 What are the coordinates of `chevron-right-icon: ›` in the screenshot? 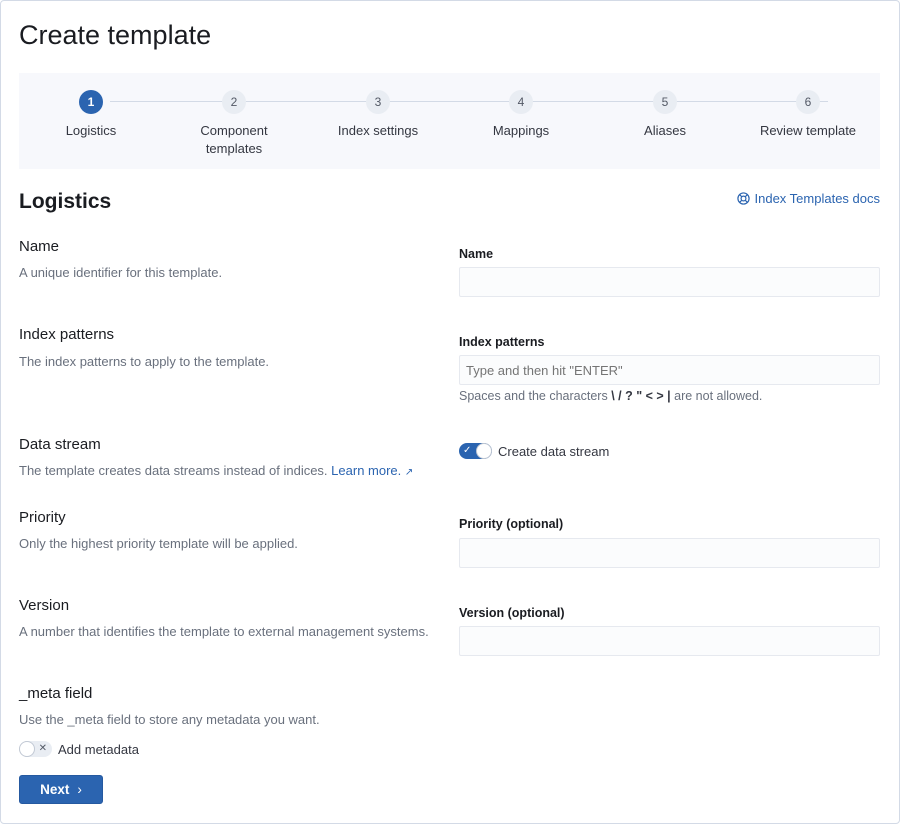 It's located at (79, 789).